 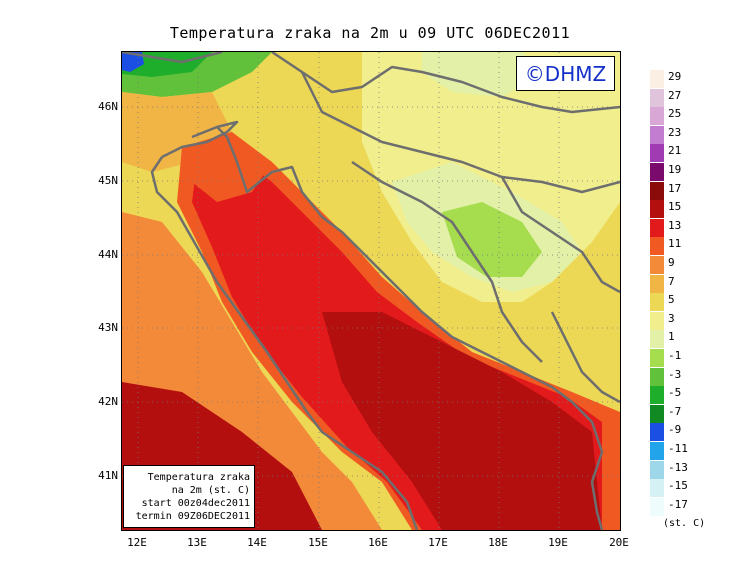 What do you see at coordinates (108, 254) in the screenshot?
I see `lat-label-44n: 44N` at bounding box center [108, 254].